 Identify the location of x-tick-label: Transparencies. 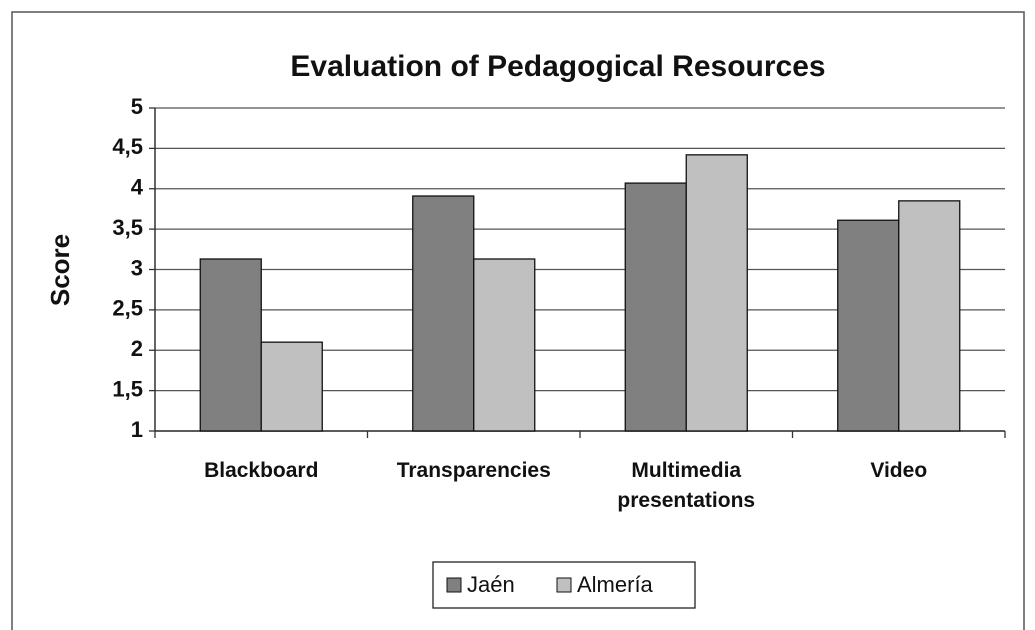
(473, 470).